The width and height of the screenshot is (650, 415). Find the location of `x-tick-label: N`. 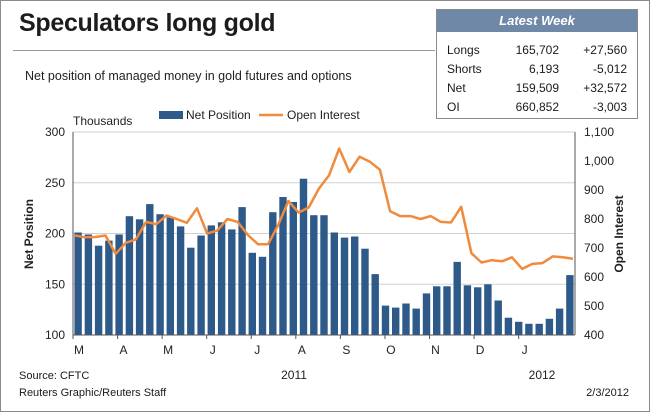

x-tick-label: N is located at coordinates (435, 350).